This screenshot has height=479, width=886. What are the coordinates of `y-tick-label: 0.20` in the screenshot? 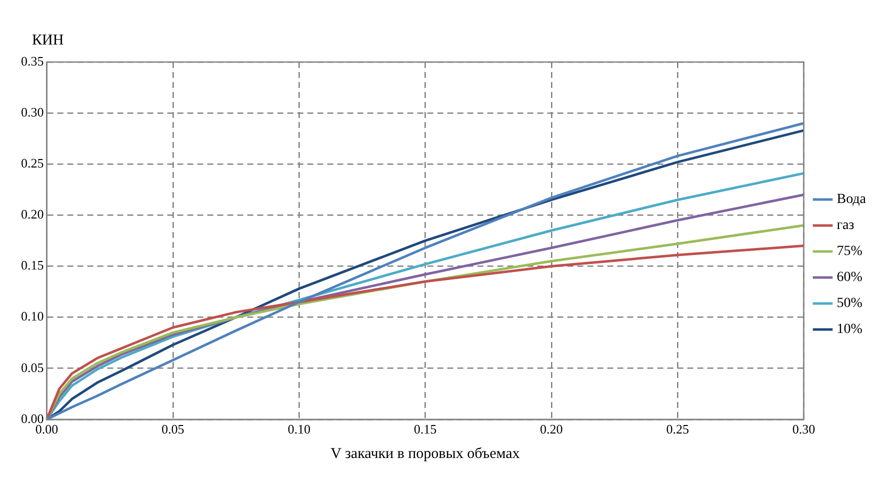 It's located at (32, 214).